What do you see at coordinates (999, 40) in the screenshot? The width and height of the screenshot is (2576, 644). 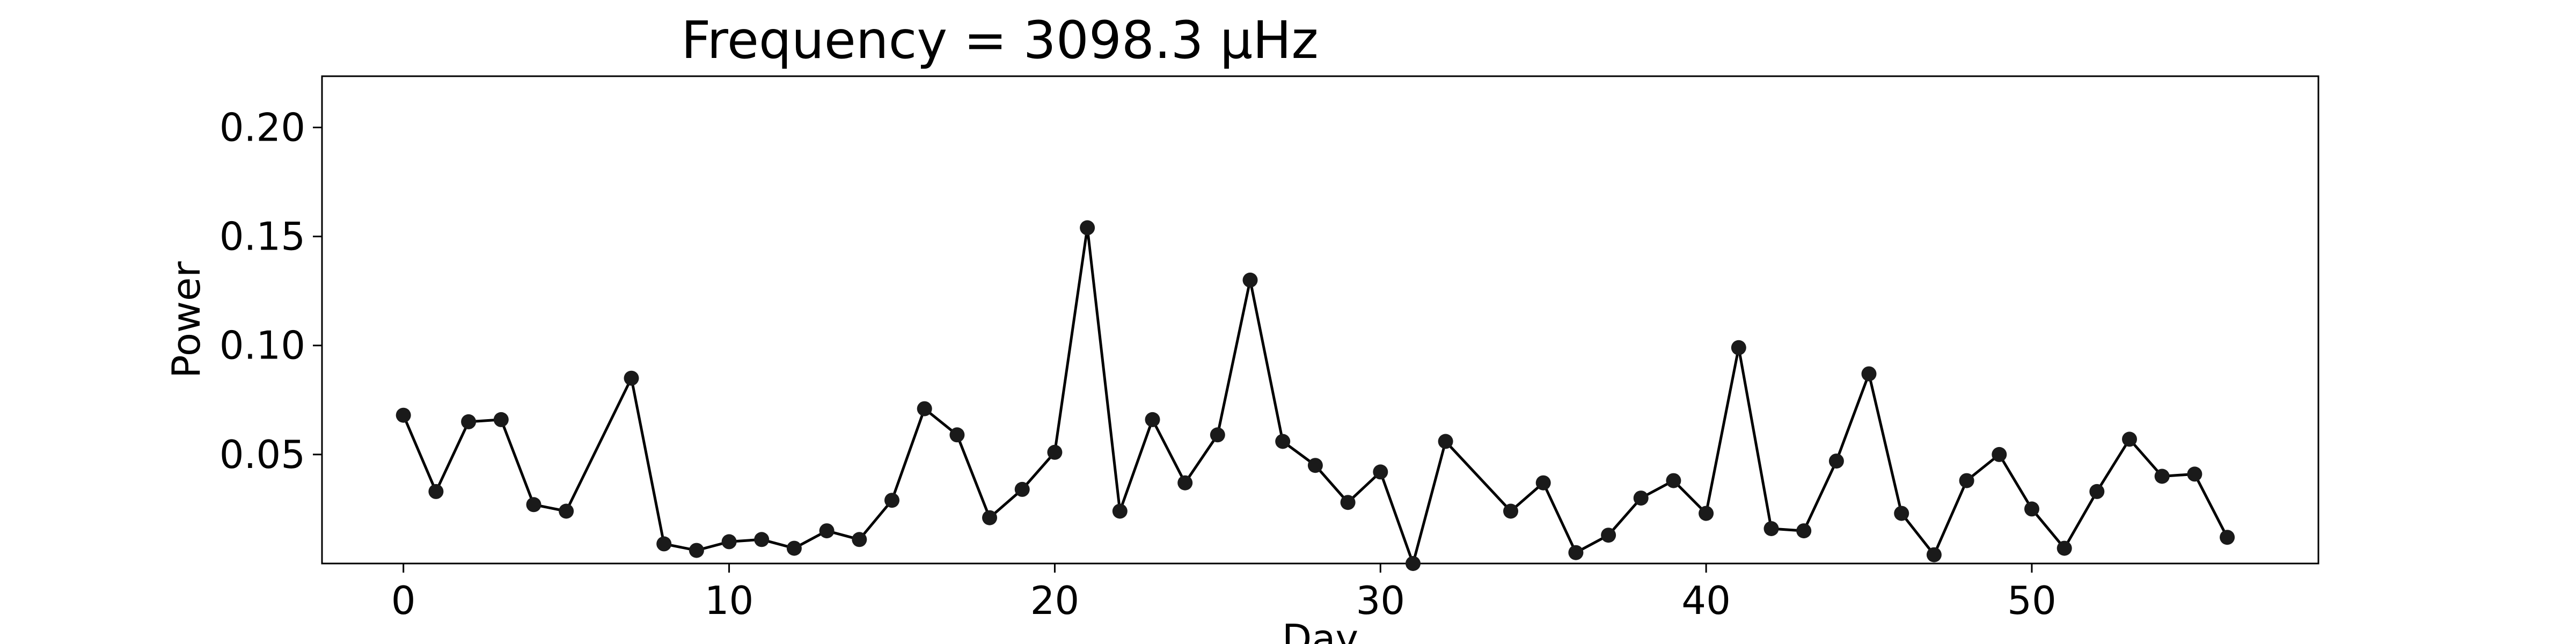 I see `chart-title: Frequency = 3098.3 μHz` at bounding box center [999, 40].